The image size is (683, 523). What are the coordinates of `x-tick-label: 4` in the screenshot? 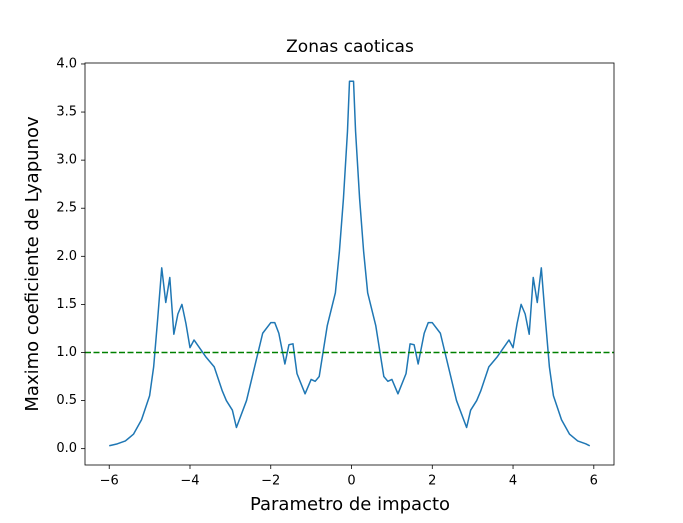 It's located at (513, 481).